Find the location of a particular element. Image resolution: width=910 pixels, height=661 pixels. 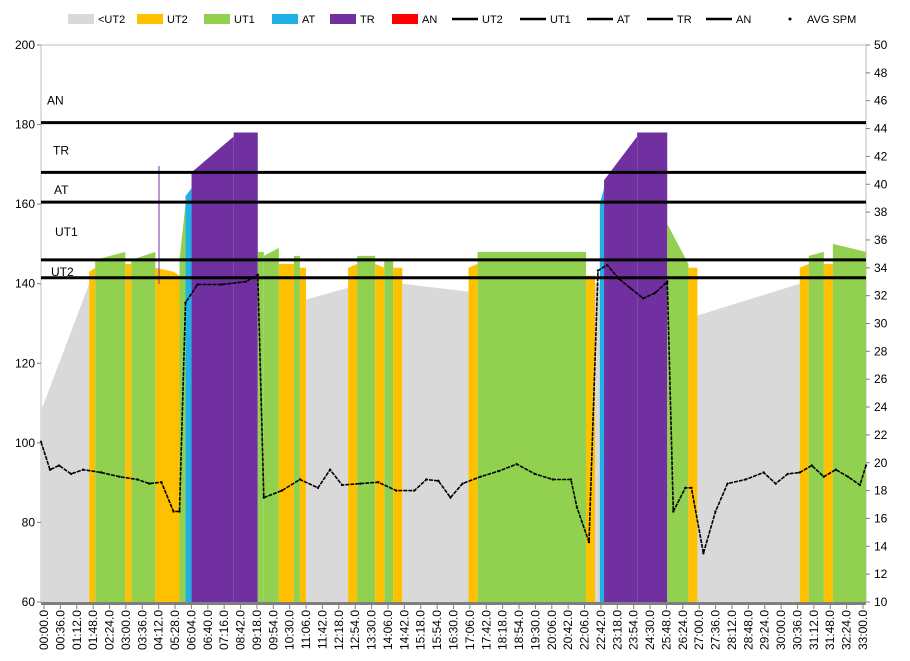

x-tick-label-40: 27:00.0 is located at coordinates (699, 630).